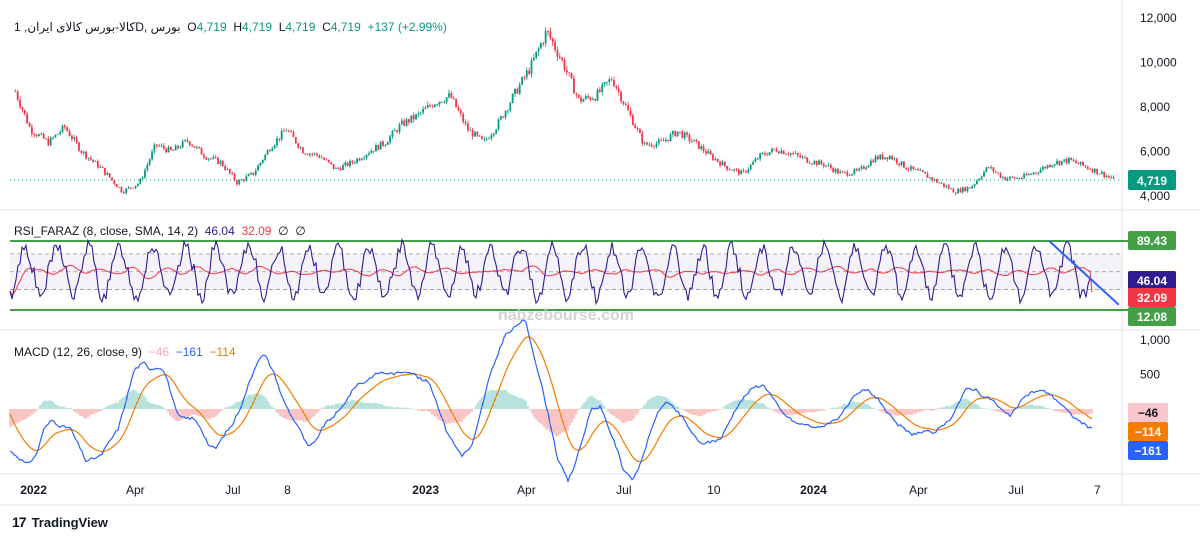 This screenshot has width=1200, height=547. Describe the element at coordinates (60, 522) in the screenshot. I see `tradingview-logo: 17 TradingView` at that location.